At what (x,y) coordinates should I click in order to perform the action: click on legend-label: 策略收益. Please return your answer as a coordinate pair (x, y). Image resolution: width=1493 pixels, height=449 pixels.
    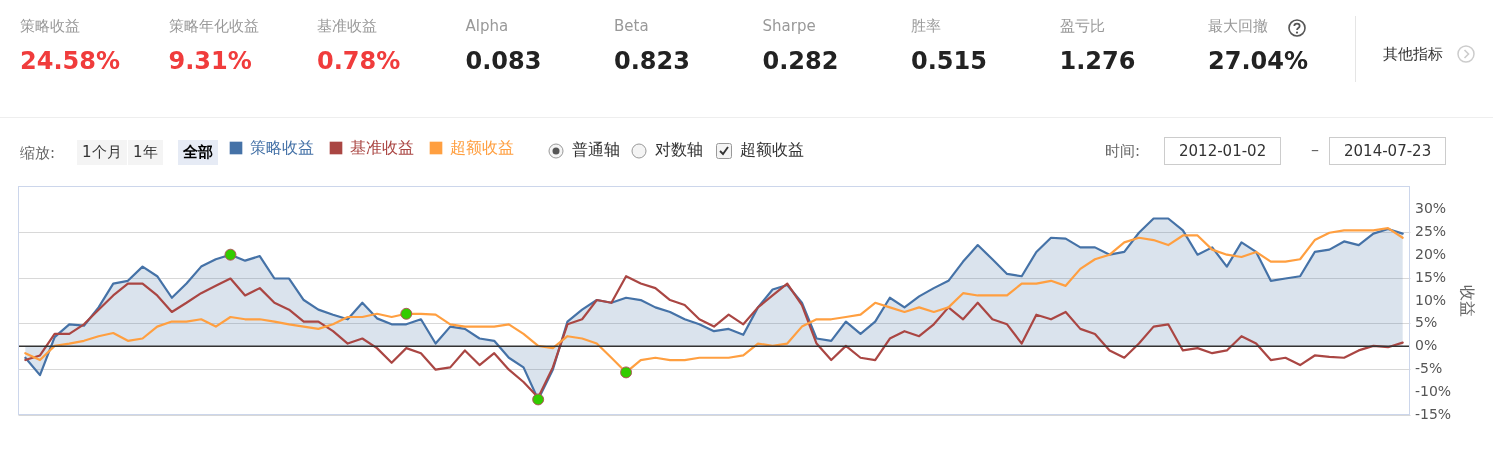
    Looking at the image, I should click on (282, 147).